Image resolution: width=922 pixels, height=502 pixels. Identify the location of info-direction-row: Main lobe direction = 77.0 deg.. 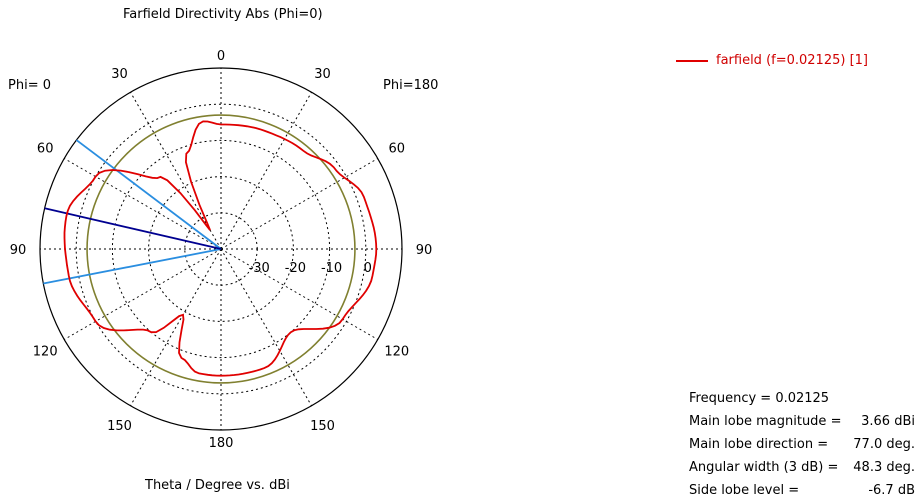
(804, 444).